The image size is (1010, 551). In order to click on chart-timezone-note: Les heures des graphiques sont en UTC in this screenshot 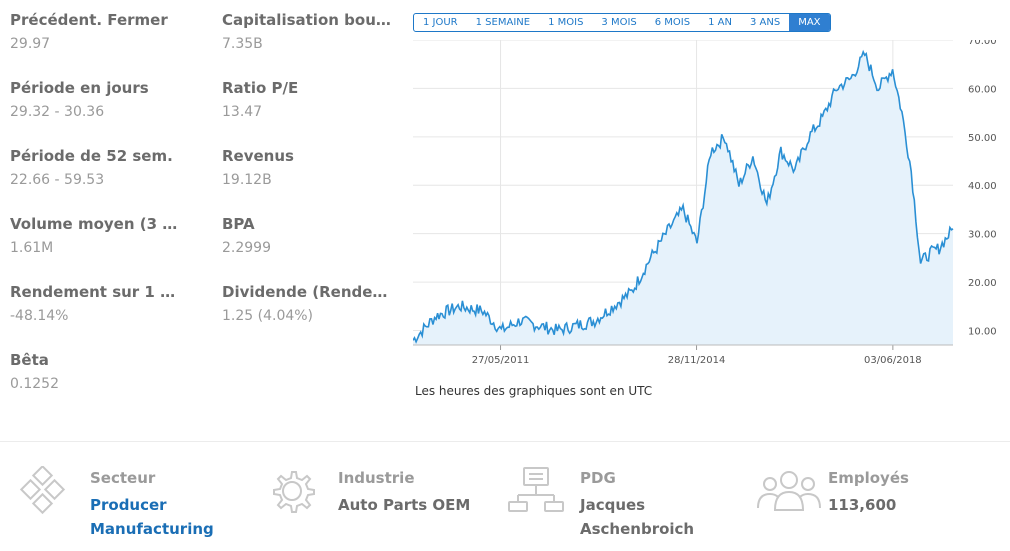, I will do `click(534, 391)`.